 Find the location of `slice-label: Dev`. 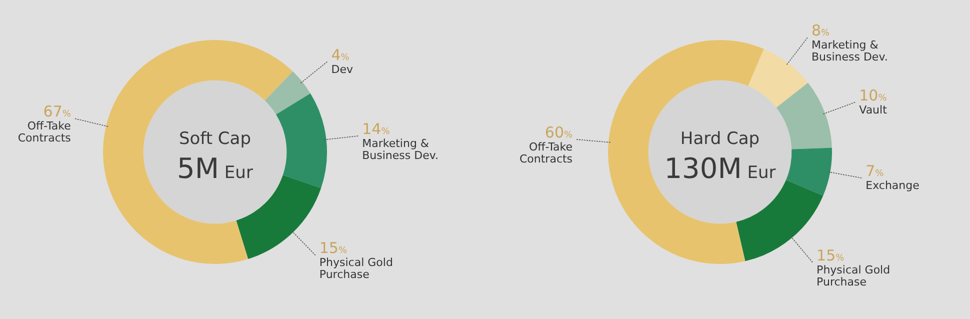

slice-label: Dev is located at coordinates (342, 69).